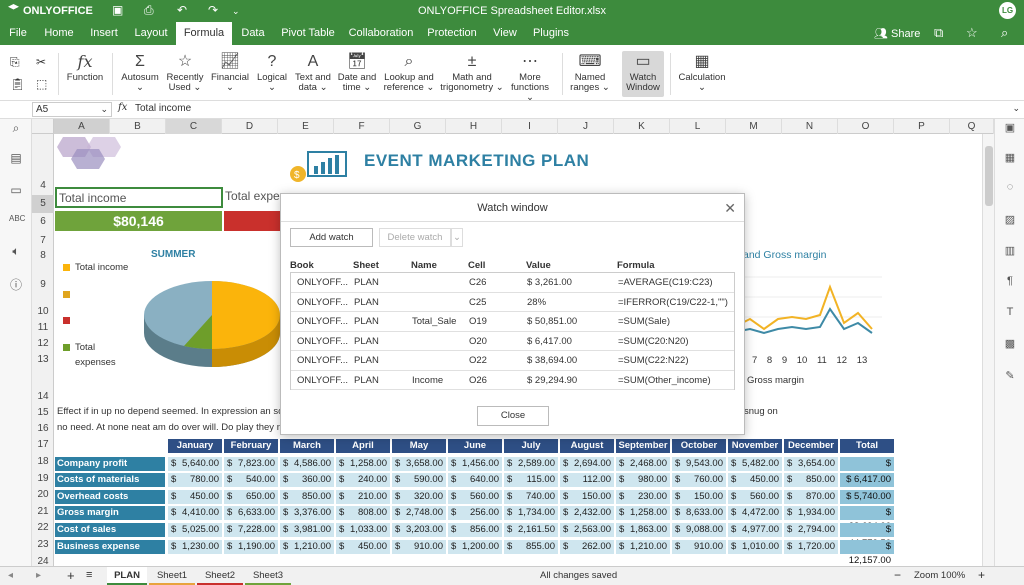 Image resolution: width=1024 pixels, height=585 pixels. What do you see at coordinates (418, 126) in the screenshot?
I see `column-header: G` at bounding box center [418, 126].